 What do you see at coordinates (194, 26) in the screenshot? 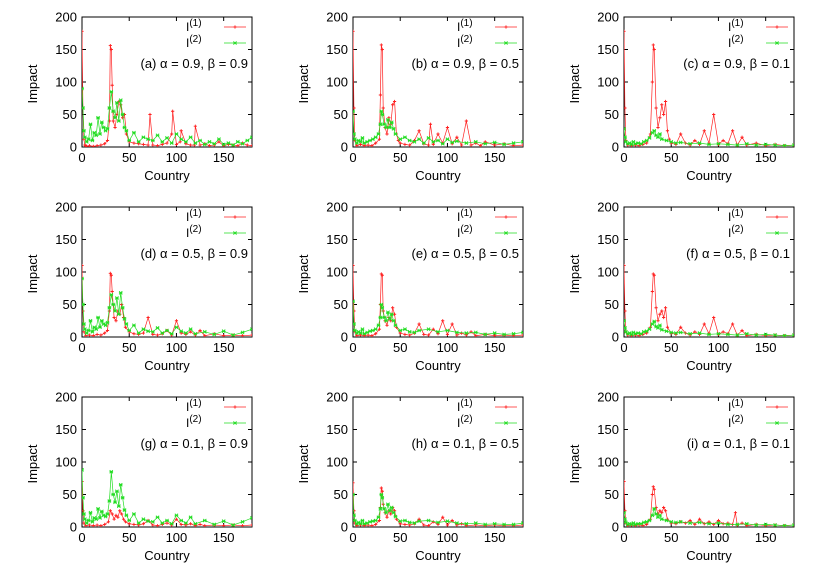
I see `legend-label: I(1)` at bounding box center [194, 26].